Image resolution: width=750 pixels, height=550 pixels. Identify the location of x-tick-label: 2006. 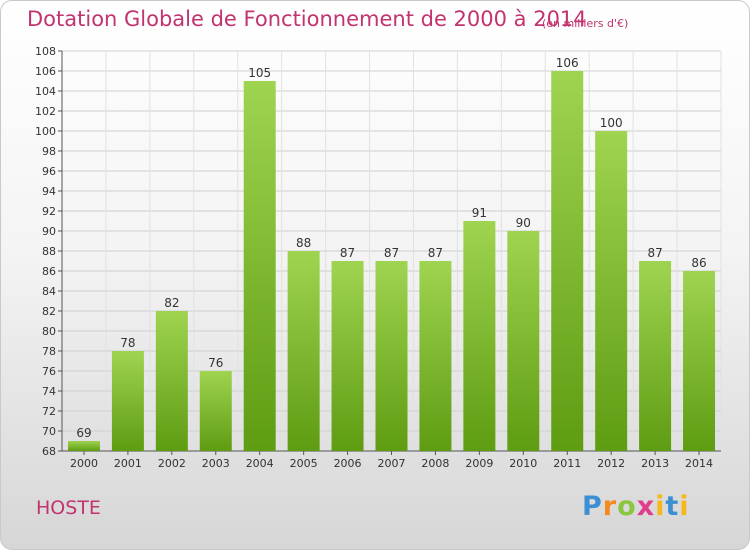
(348, 463).